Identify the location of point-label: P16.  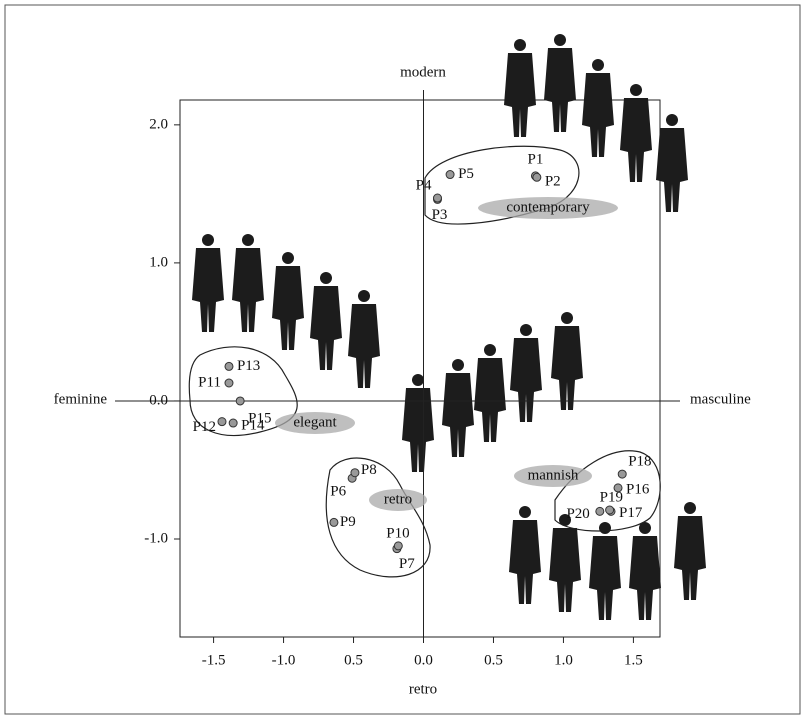
(638, 489).